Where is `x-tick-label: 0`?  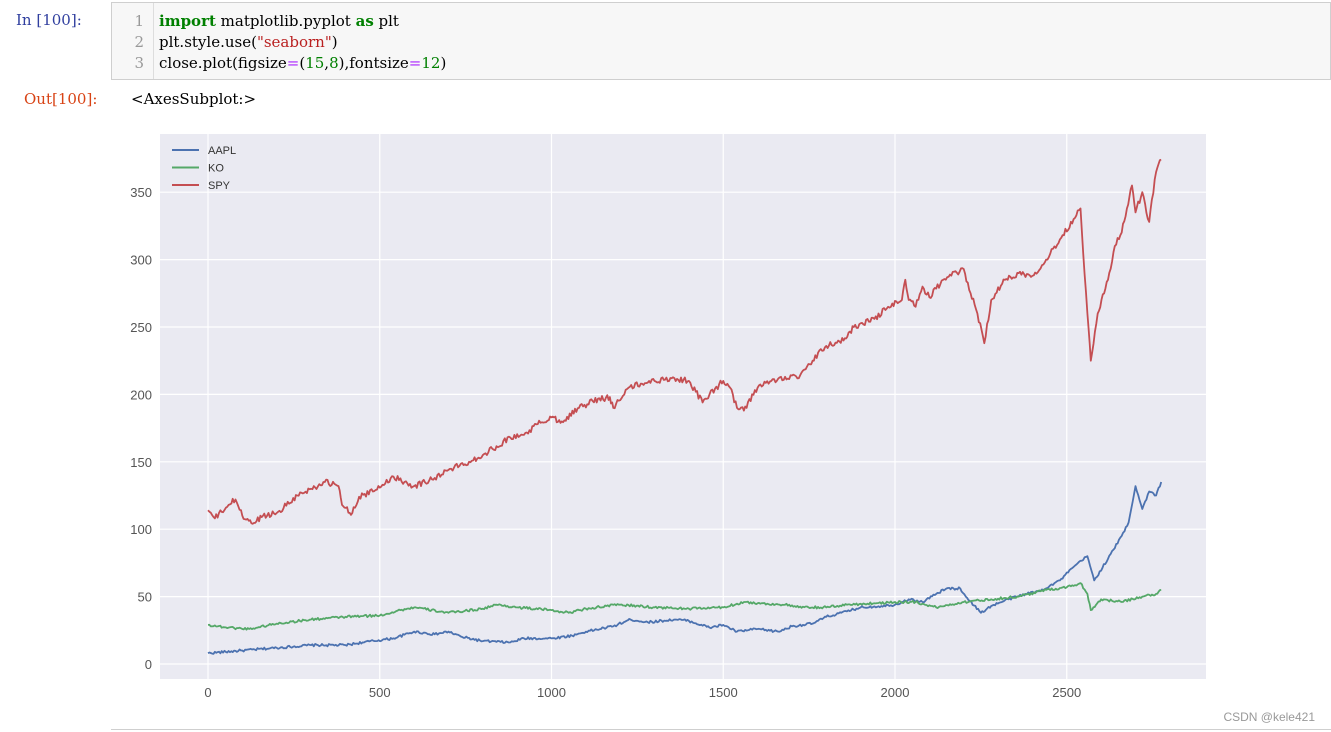 x-tick-label: 0 is located at coordinates (207, 692).